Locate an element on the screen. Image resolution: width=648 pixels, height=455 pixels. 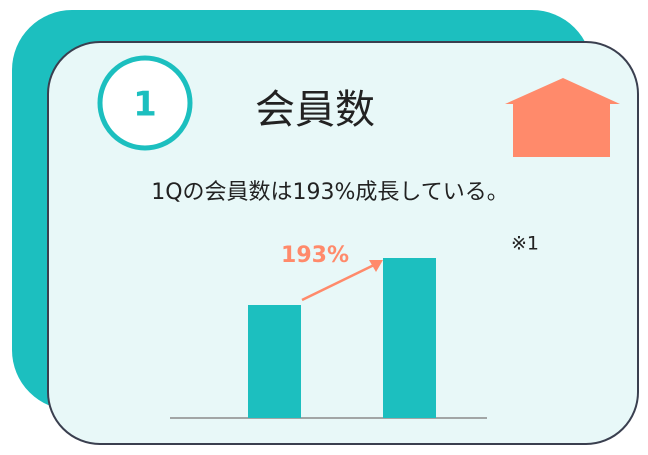
badge-circle is located at coordinates (145, 103).